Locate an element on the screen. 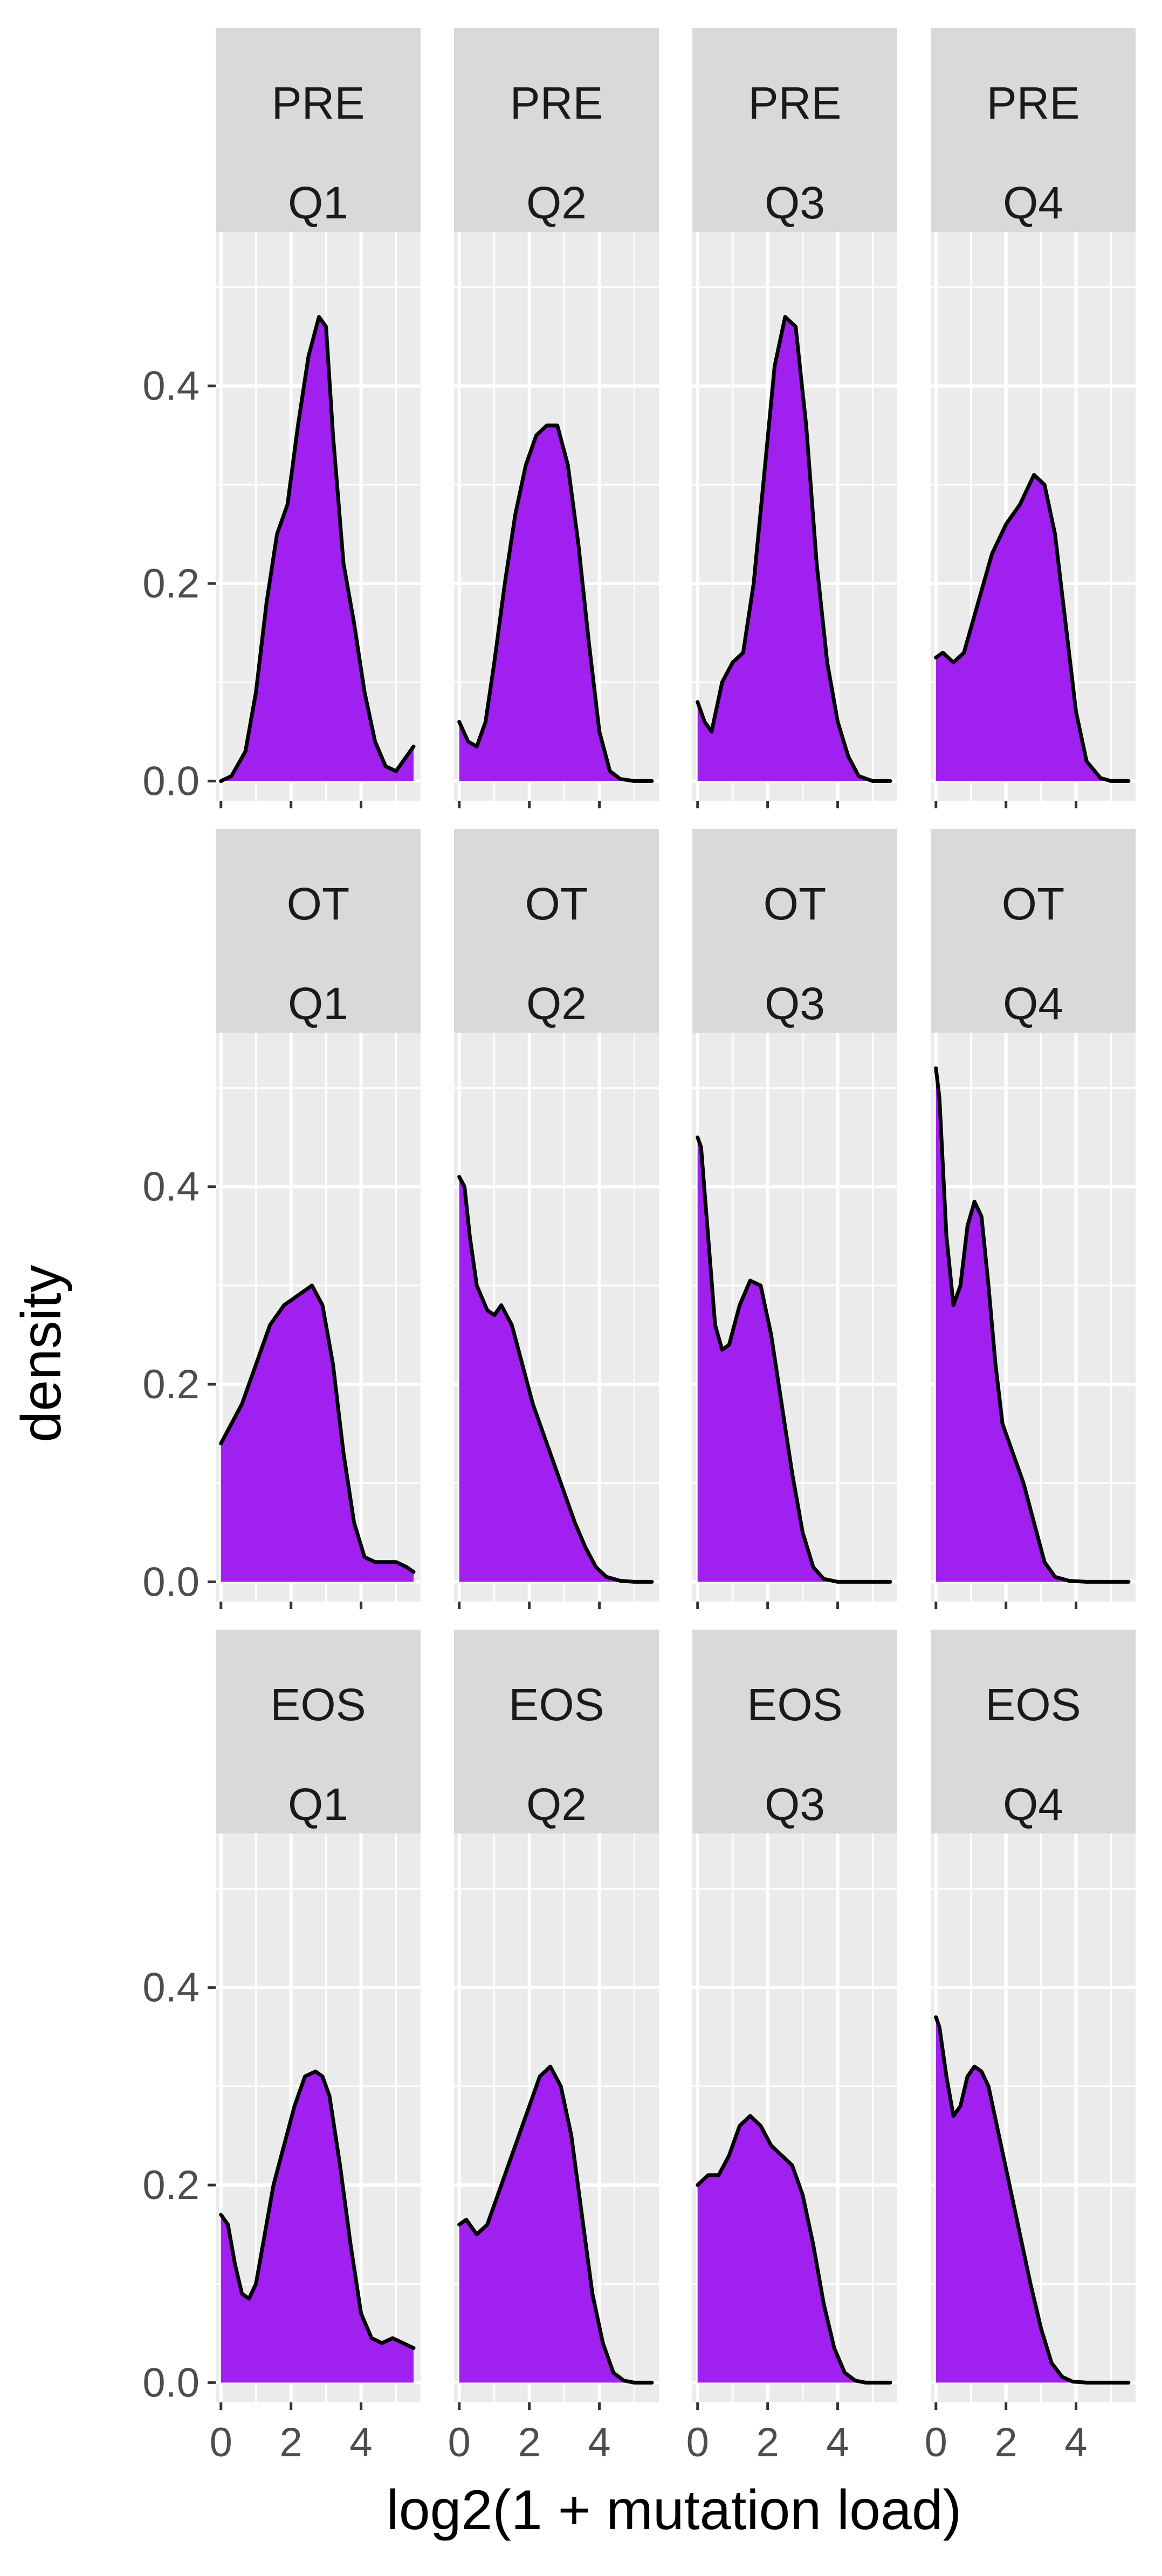 Image resolution: width=1162 pixels, height=2576 pixels. y-axis-row-ot: 0.0 0.2 0.4 is located at coordinates (179, 1385).